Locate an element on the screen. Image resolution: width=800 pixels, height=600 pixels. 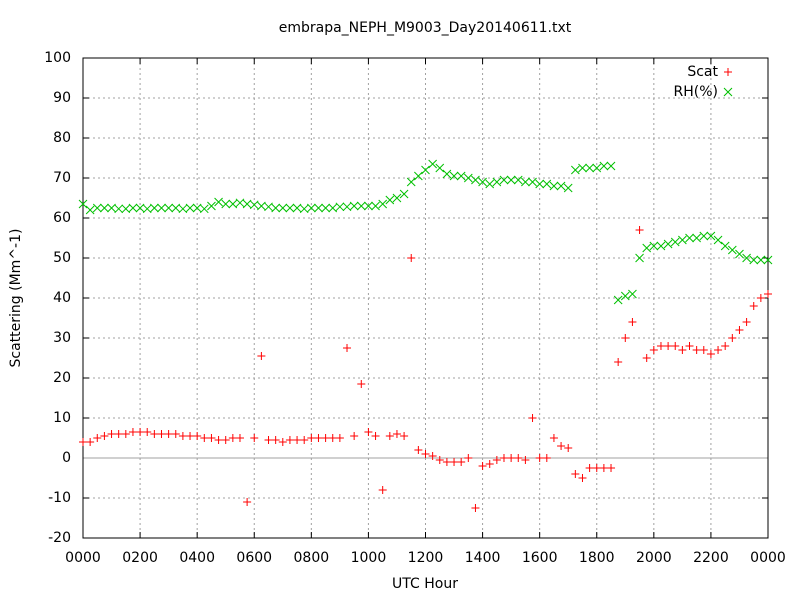
x-axis-label: UTC Hour is located at coordinates (425, 584).